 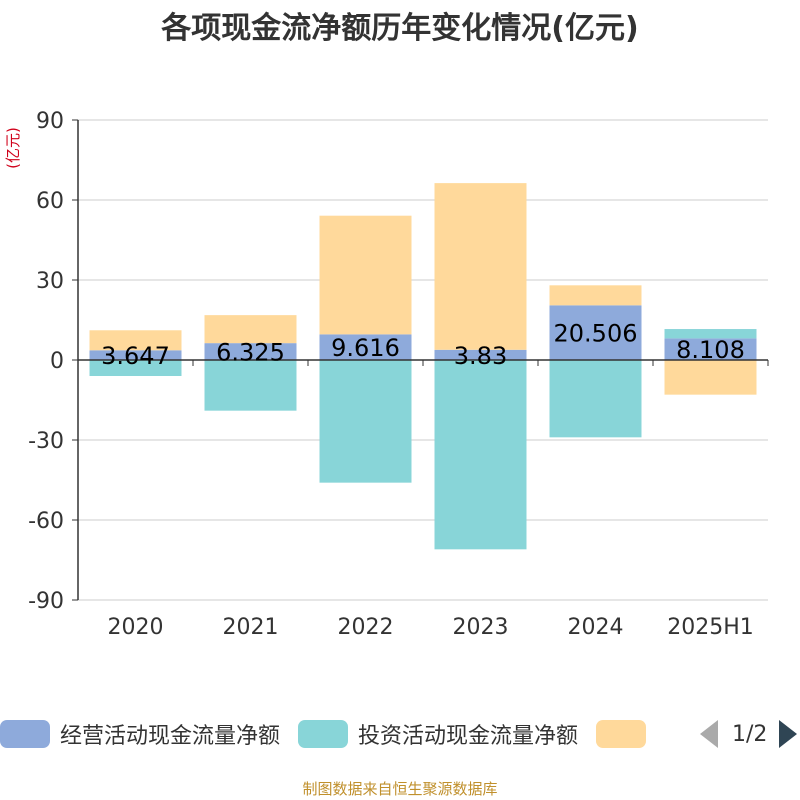 I want to click on legend-next-page-icon, so click(x=788, y=734).